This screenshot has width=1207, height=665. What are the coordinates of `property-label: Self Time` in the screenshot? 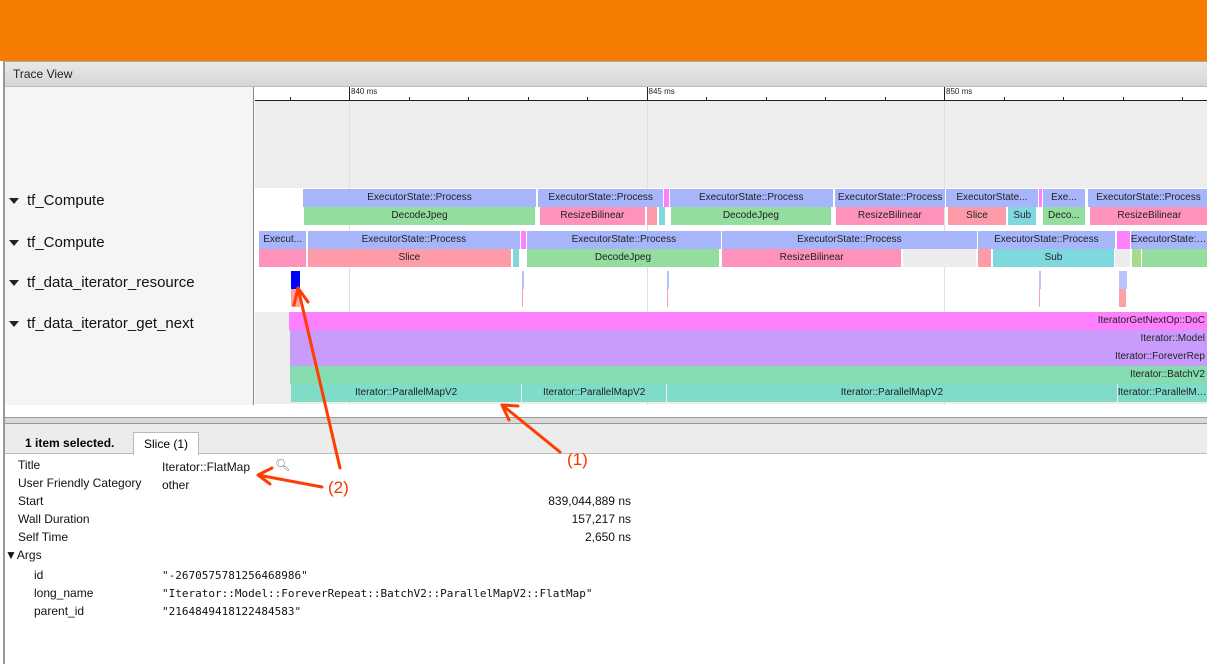 It's located at (43, 537).